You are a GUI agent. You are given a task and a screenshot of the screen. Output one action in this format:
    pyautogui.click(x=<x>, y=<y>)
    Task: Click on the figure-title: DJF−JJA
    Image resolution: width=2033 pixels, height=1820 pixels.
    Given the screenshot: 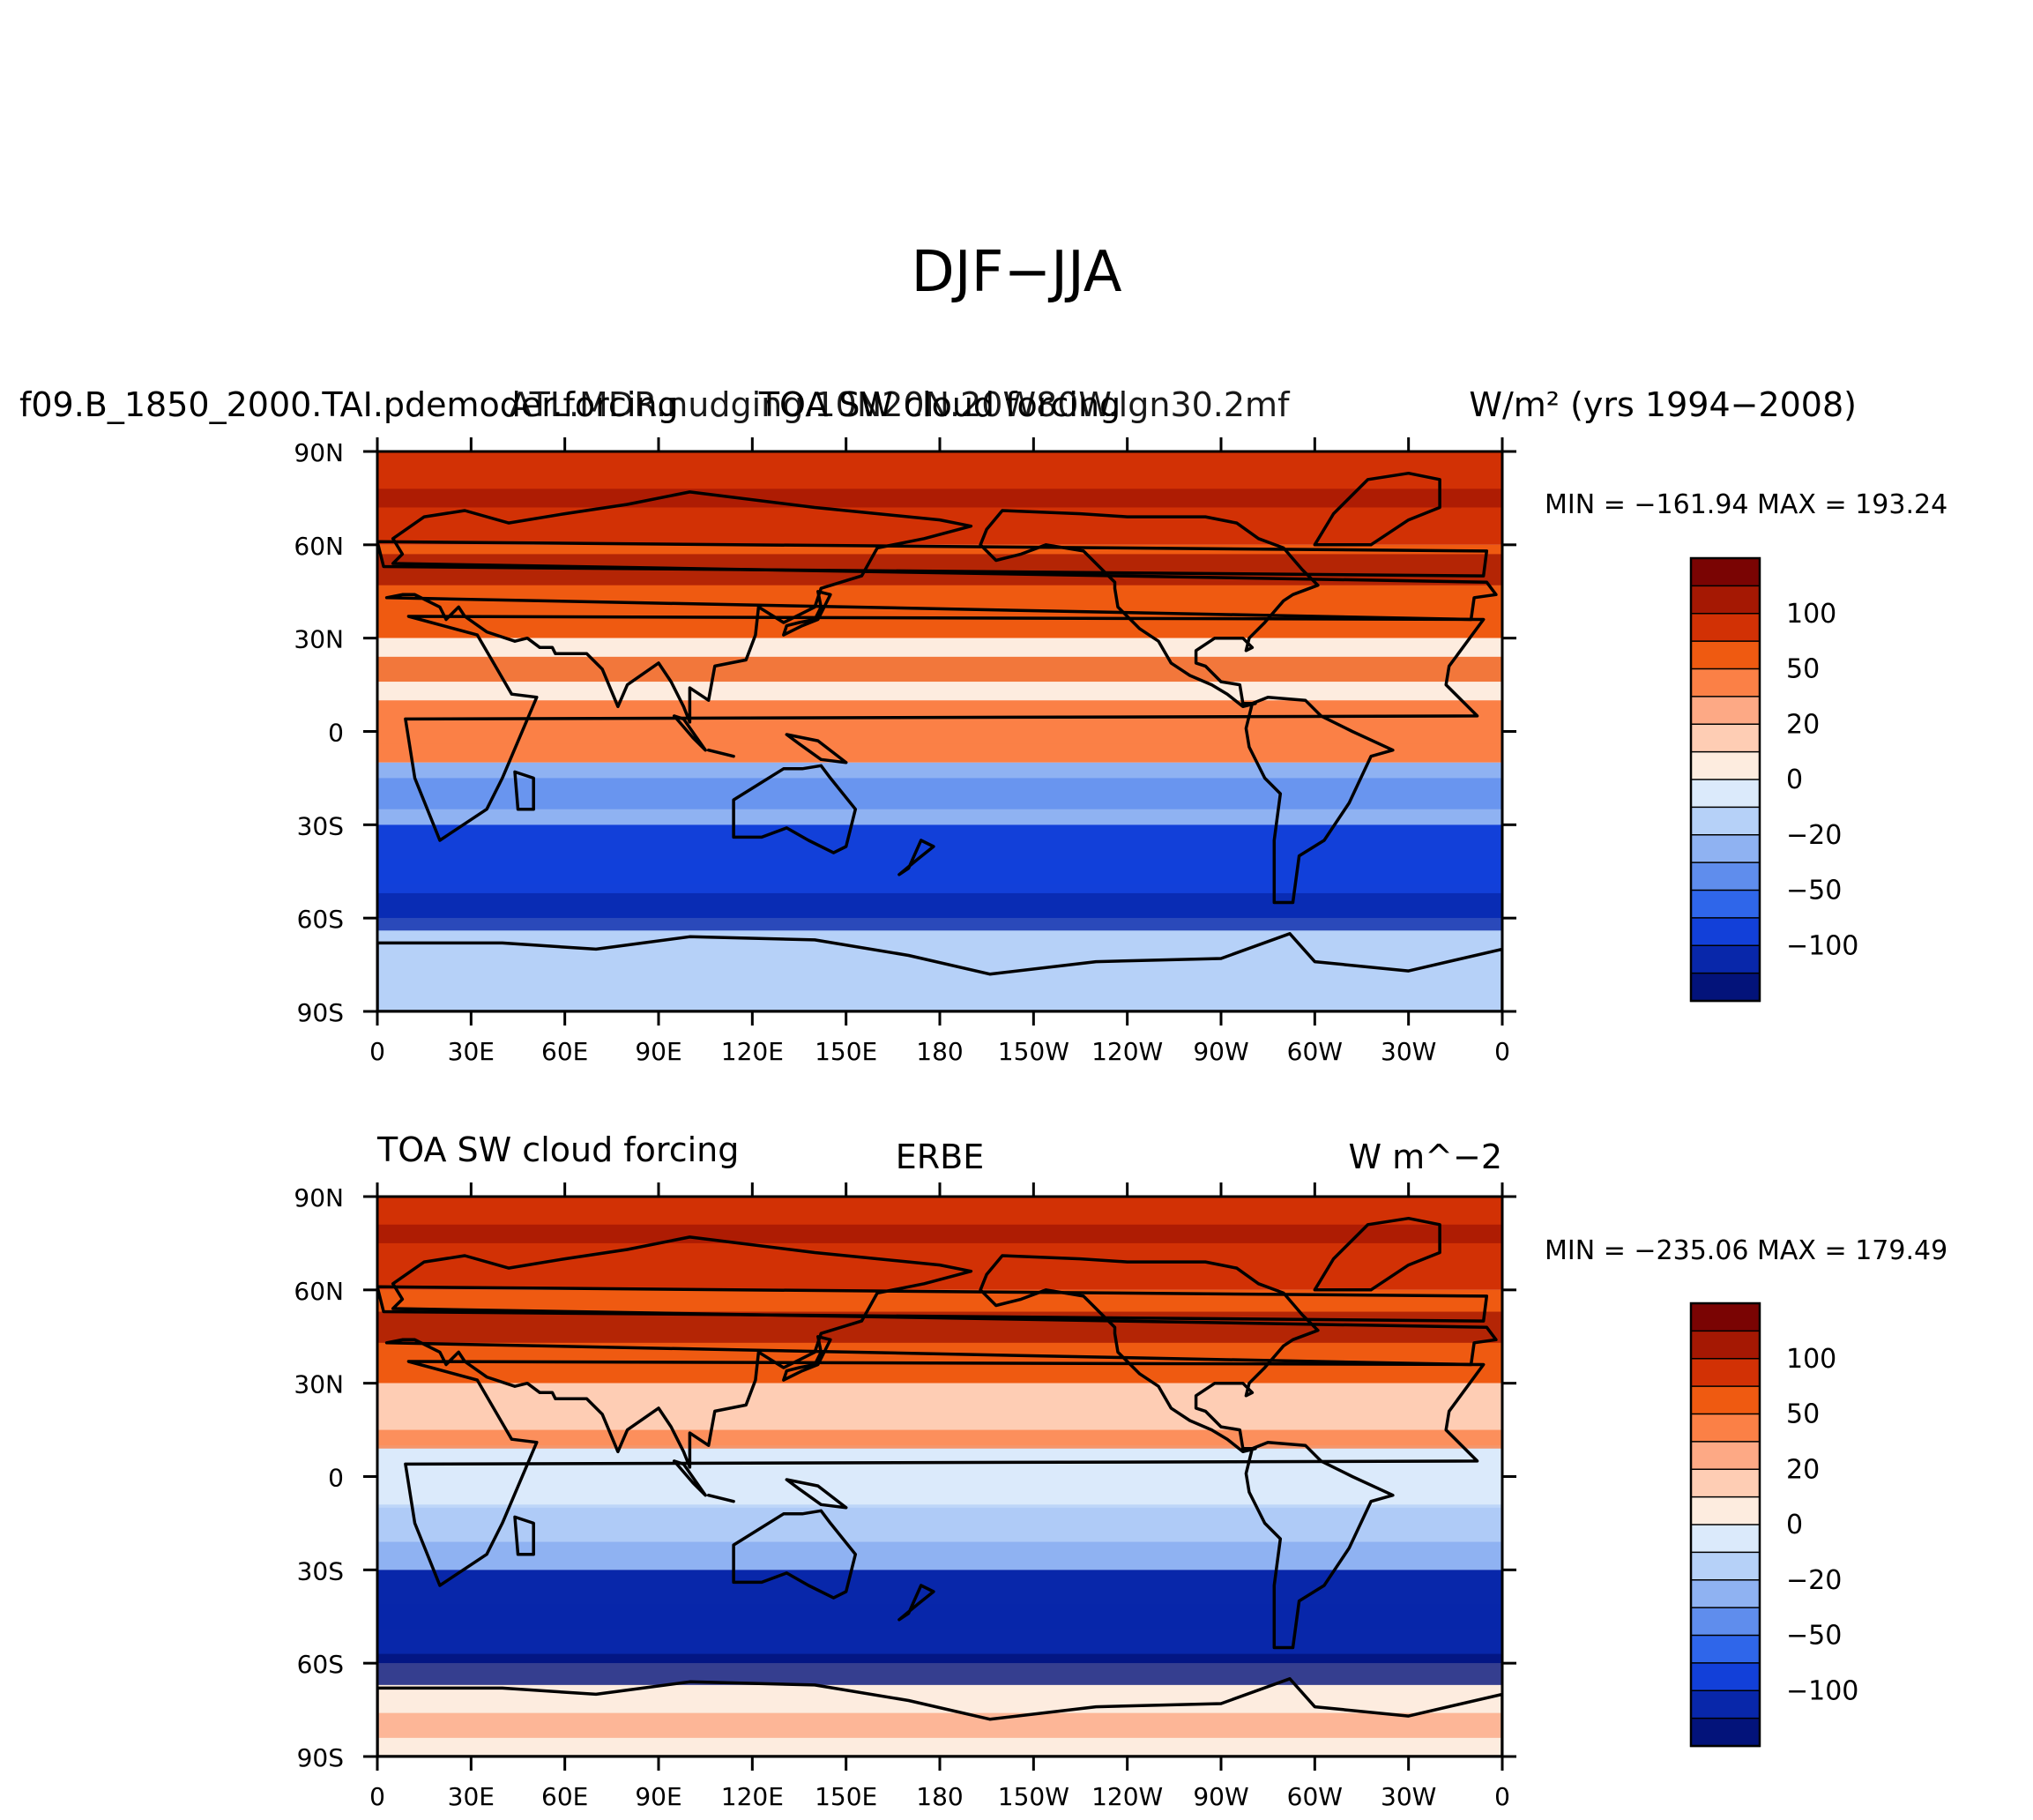 What is the action you would take?
    pyautogui.click(x=1016, y=272)
    